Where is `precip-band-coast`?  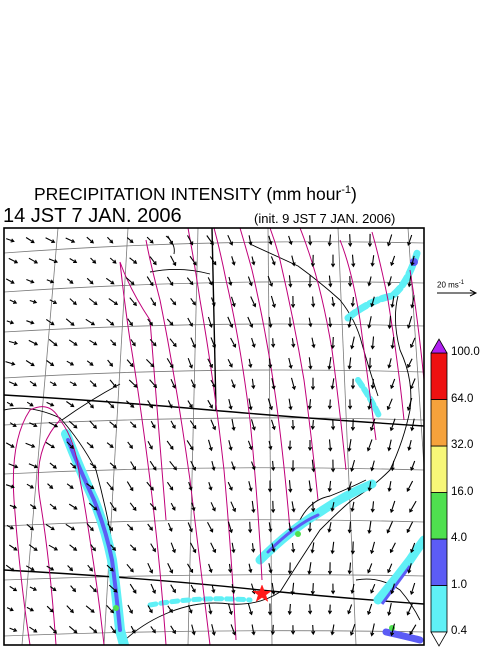 precip-band-coast is located at coordinates (200, 602).